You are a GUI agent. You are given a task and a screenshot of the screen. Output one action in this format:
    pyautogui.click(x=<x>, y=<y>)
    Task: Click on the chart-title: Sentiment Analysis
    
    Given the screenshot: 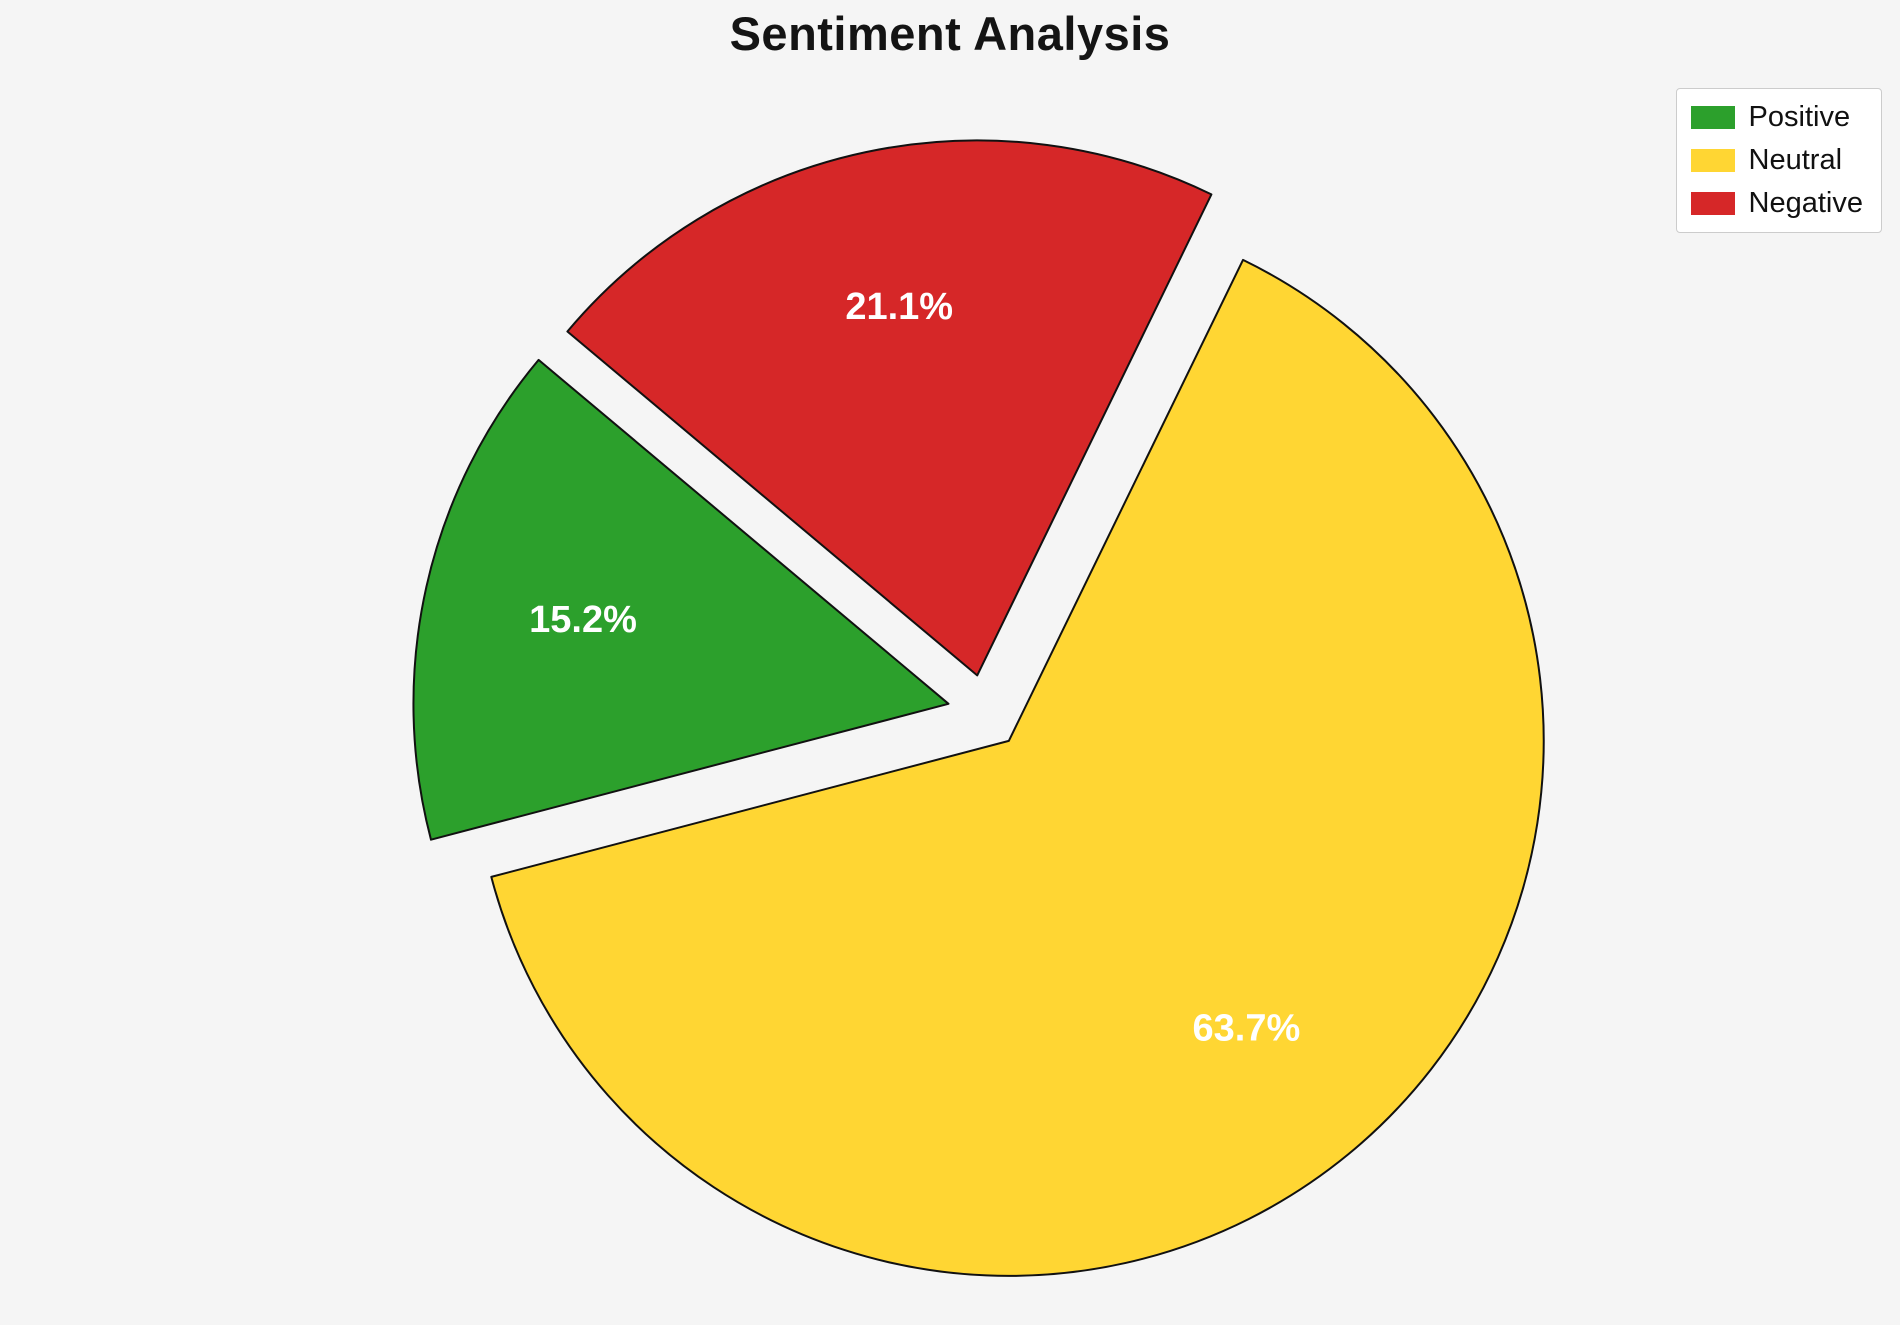 What is the action you would take?
    pyautogui.click(x=950, y=33)
    